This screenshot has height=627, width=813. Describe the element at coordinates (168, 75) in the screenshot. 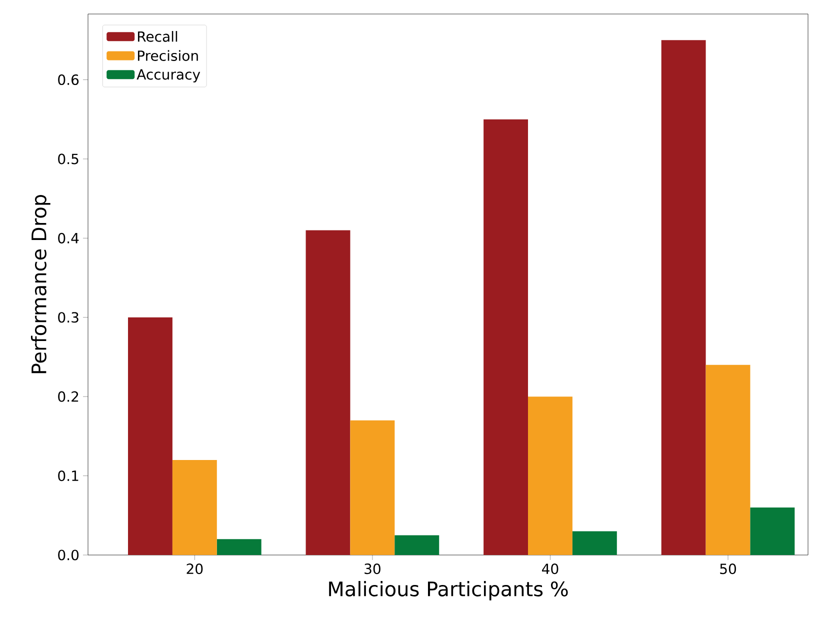

I see `legend-label: Accuracy` at that location.